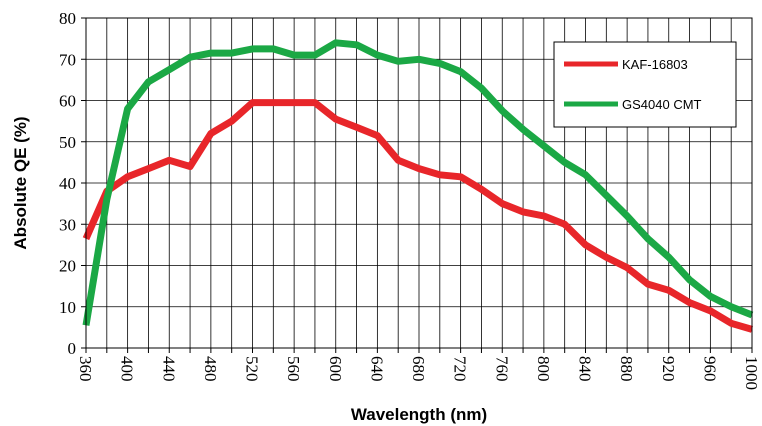 The image size is (762, 426). What do you see at coordinates (419, 414) in the screenshot?
I see `x-axis-title: Wavelength (nm)` at bounding box center [419, 414].